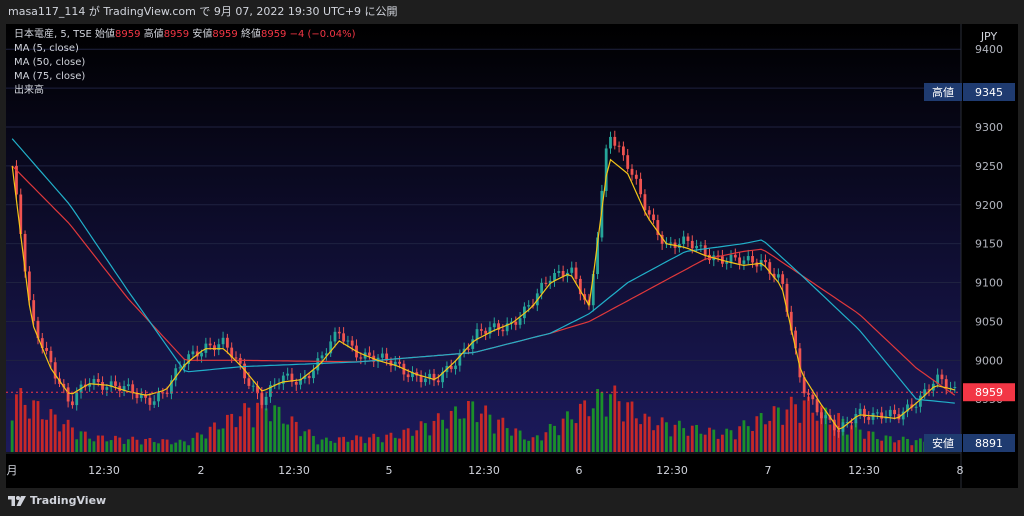  What do you see at coordinates (943, 92) in the screenshot?
I see `high-marker-tag` at bounding box center [943, 92].